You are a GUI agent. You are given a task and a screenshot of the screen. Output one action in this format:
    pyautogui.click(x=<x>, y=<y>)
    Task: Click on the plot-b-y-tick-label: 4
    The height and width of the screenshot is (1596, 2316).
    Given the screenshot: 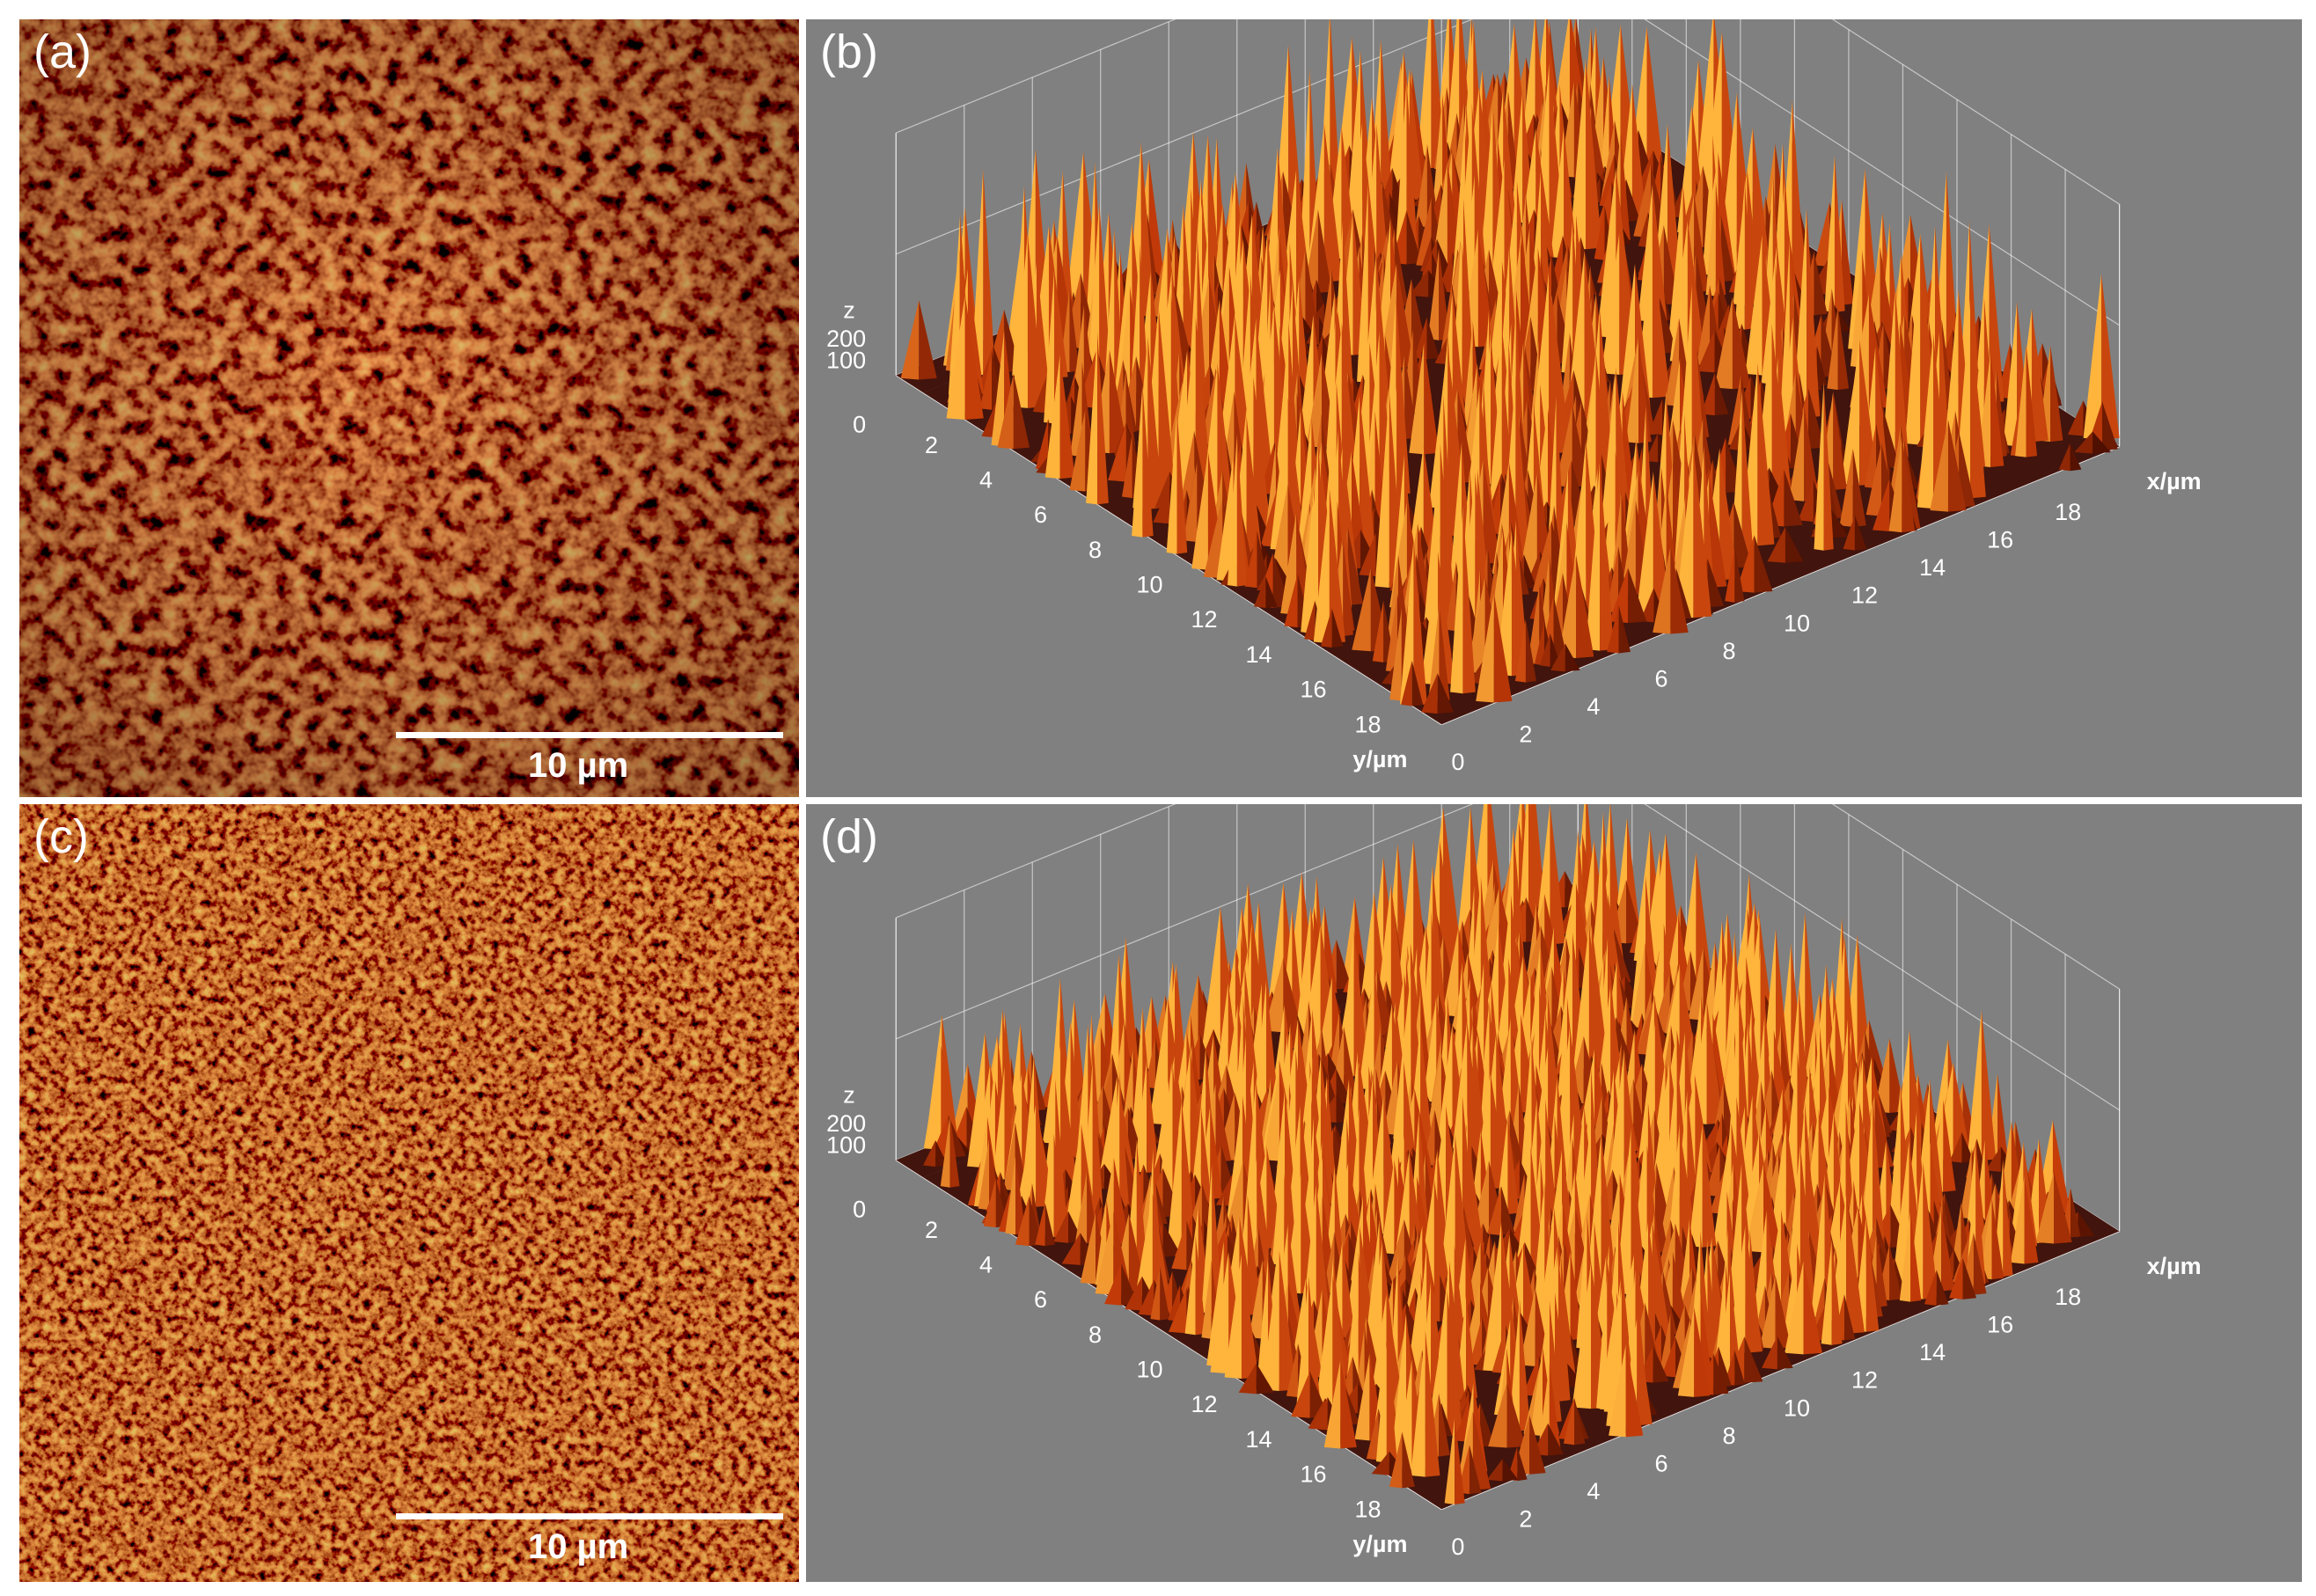 What is the action you would take?
    pyautogui.click(x=986, y=480)
    